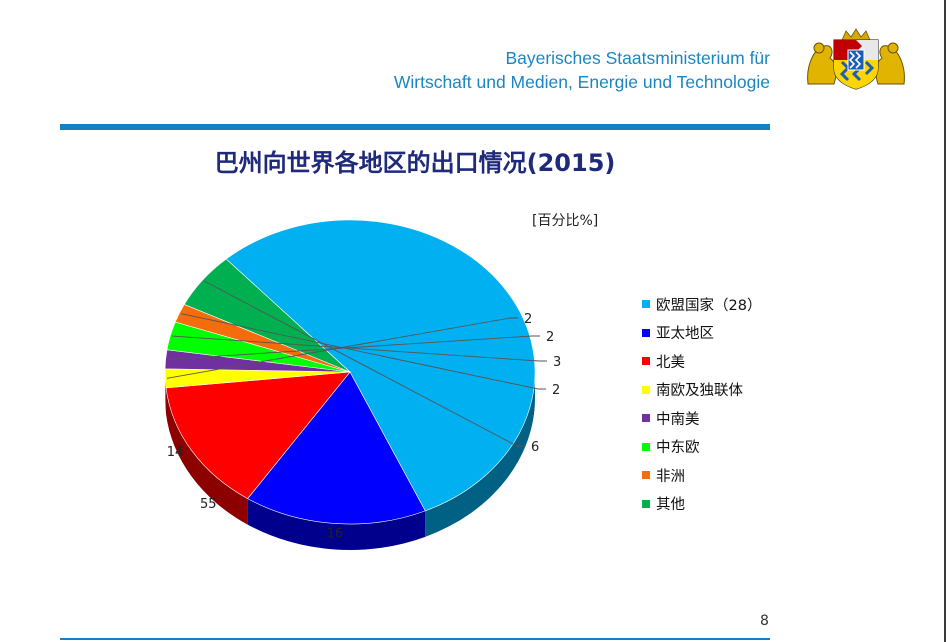 This screenshot has width=946, height=642. Describe the element at coordinates (945, 321) in the screenshot. I see `slide-edge` at that location.